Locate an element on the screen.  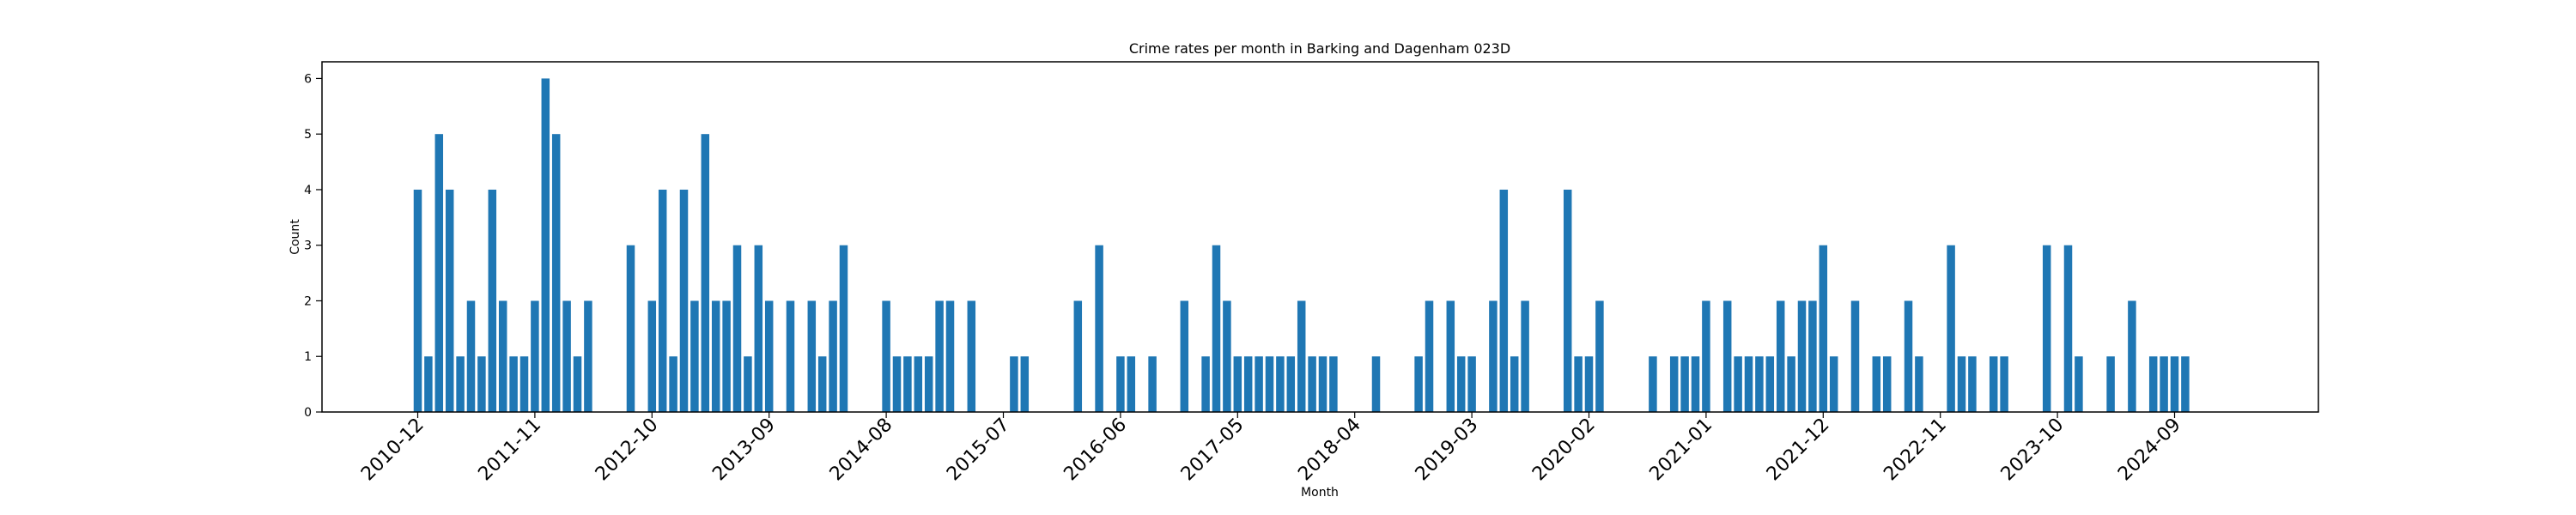
x-tick-label: 2021-12 is located at coordinates (1799, 450).